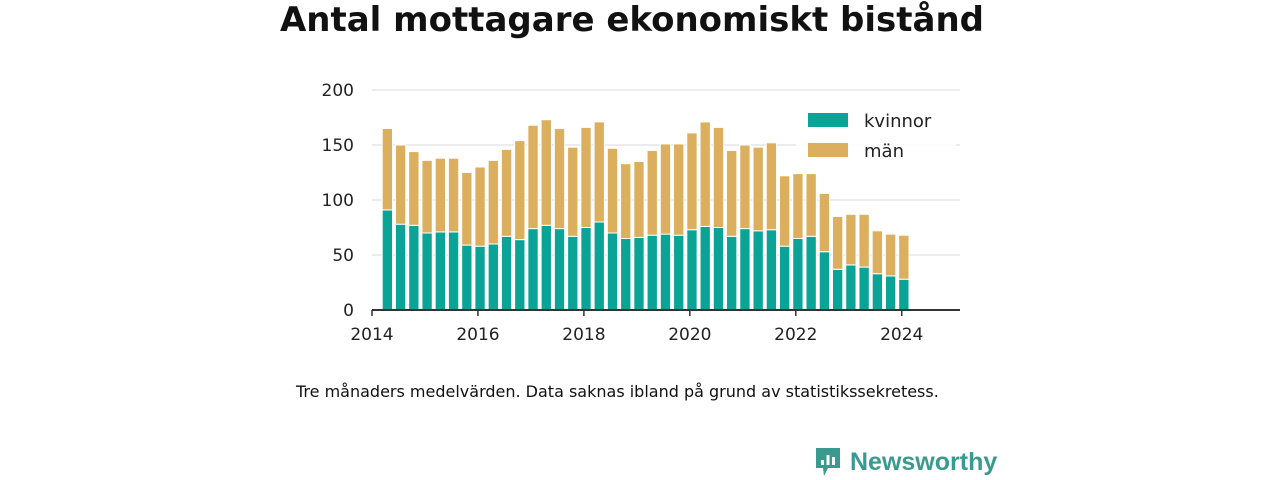  I want to click on legend-label-man: män, so click(884, 151).